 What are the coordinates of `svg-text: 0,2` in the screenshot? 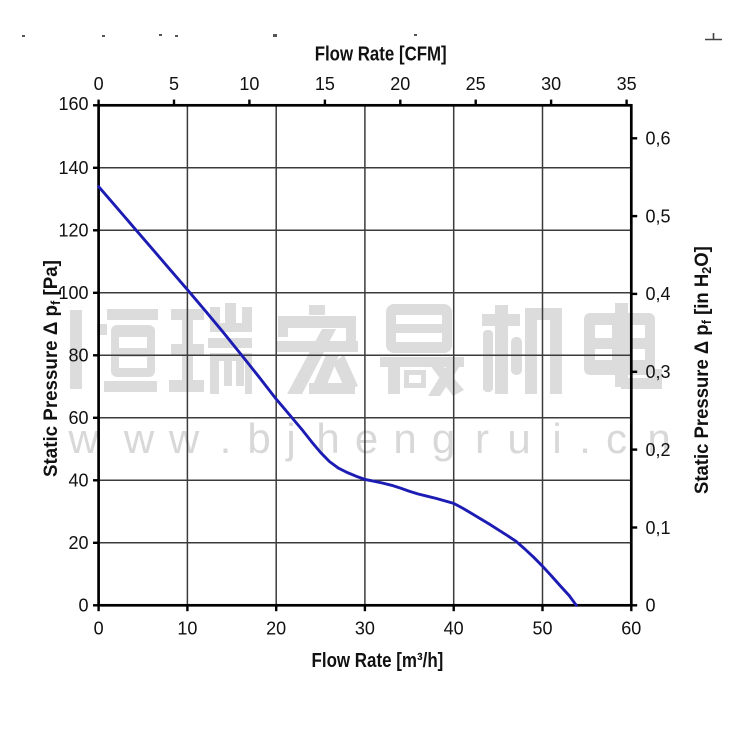 It's located at (658, 450).